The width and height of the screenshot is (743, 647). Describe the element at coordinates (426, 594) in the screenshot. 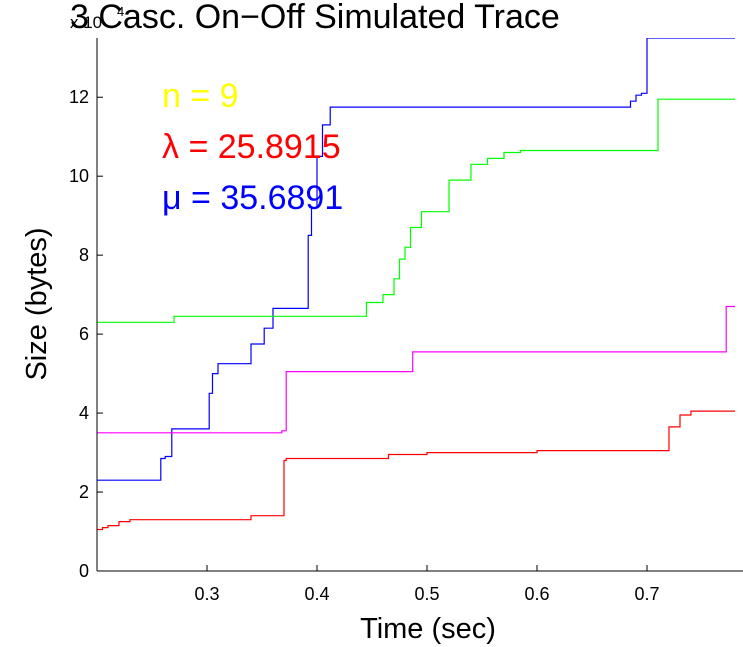

I see `x-tick-label: 0.5` at that location.